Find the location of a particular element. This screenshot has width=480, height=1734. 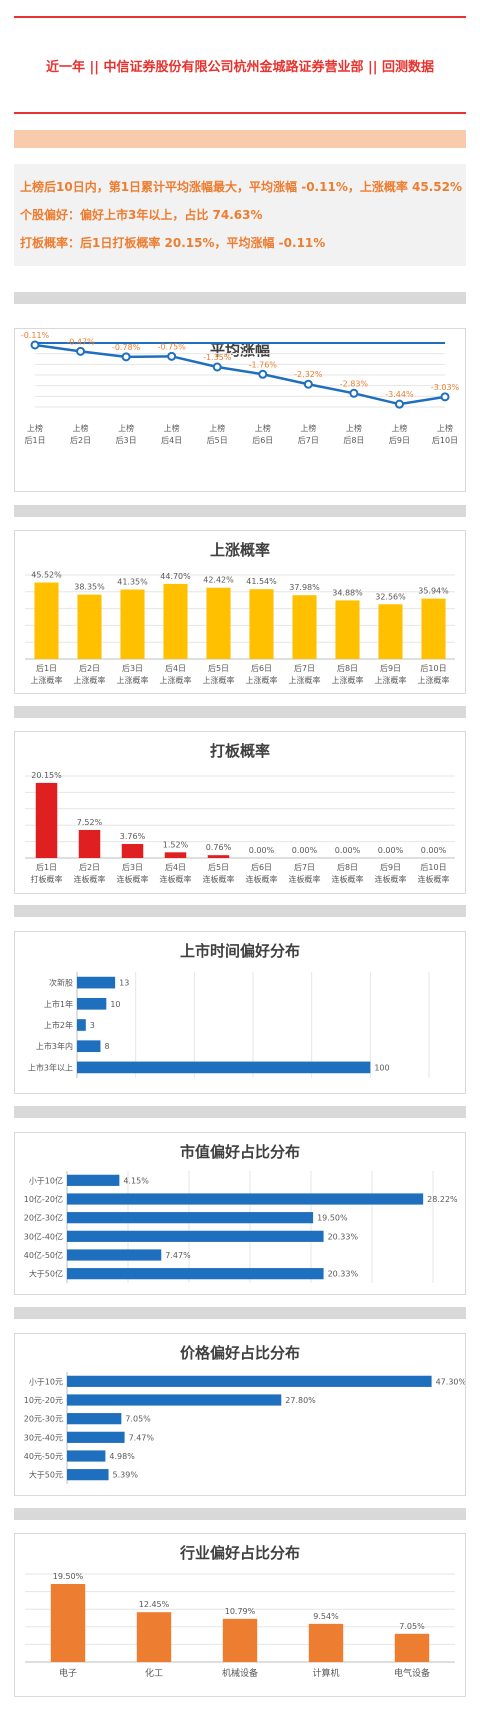

avg-return-chart-title: 平均涨幅 is located at coordinates (239, 350).